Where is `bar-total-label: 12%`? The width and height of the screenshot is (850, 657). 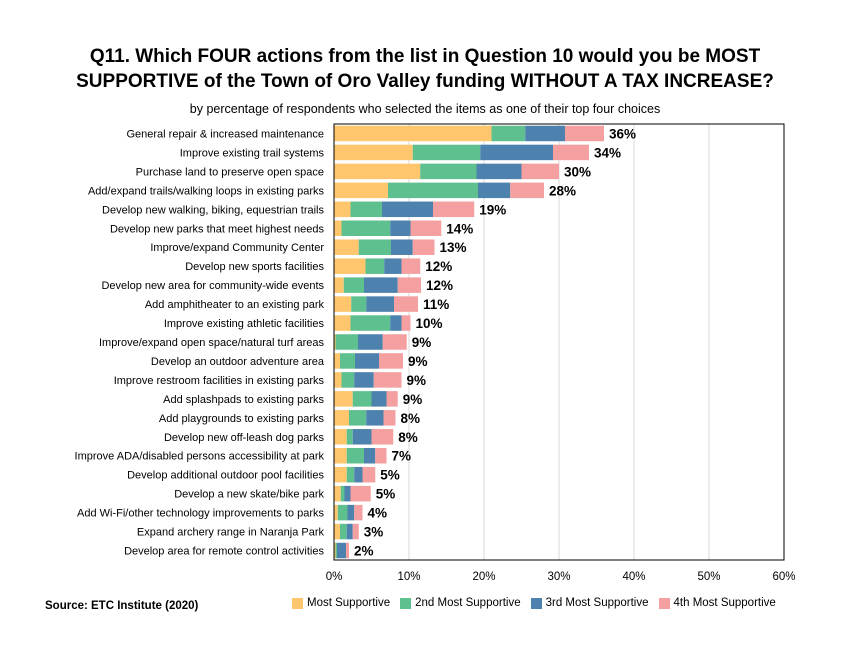
bar-total-label: 12% is located at coordinates (438, 266).